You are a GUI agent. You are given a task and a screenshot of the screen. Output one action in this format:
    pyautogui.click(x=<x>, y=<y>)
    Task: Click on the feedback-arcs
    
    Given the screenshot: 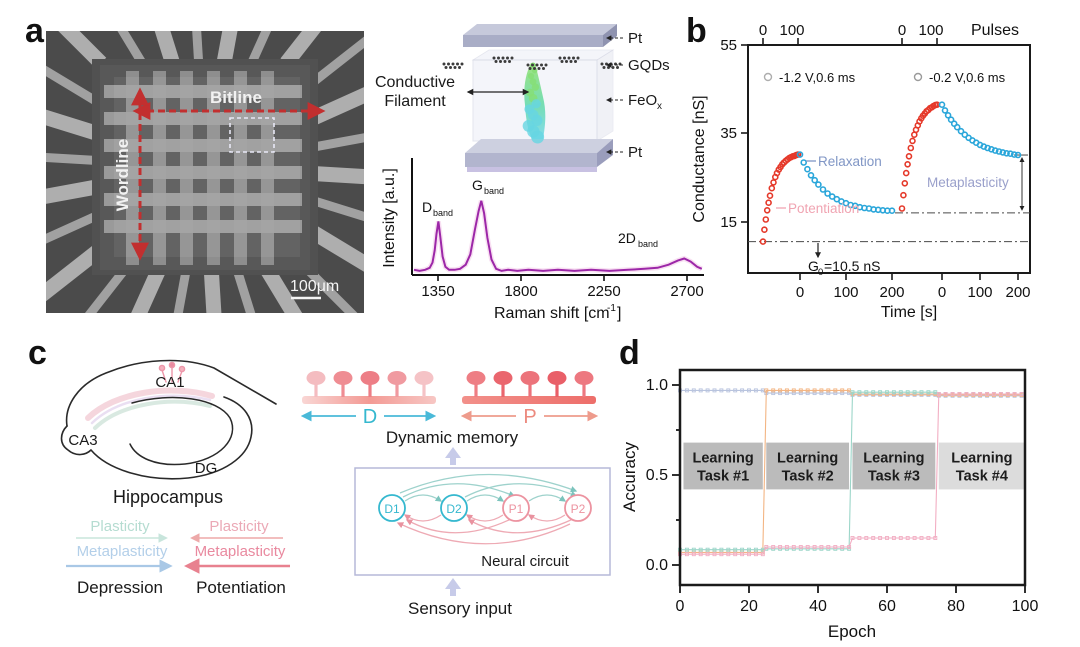 What is the action you would take?
    pyautogui.click(x=485, y=529)
    